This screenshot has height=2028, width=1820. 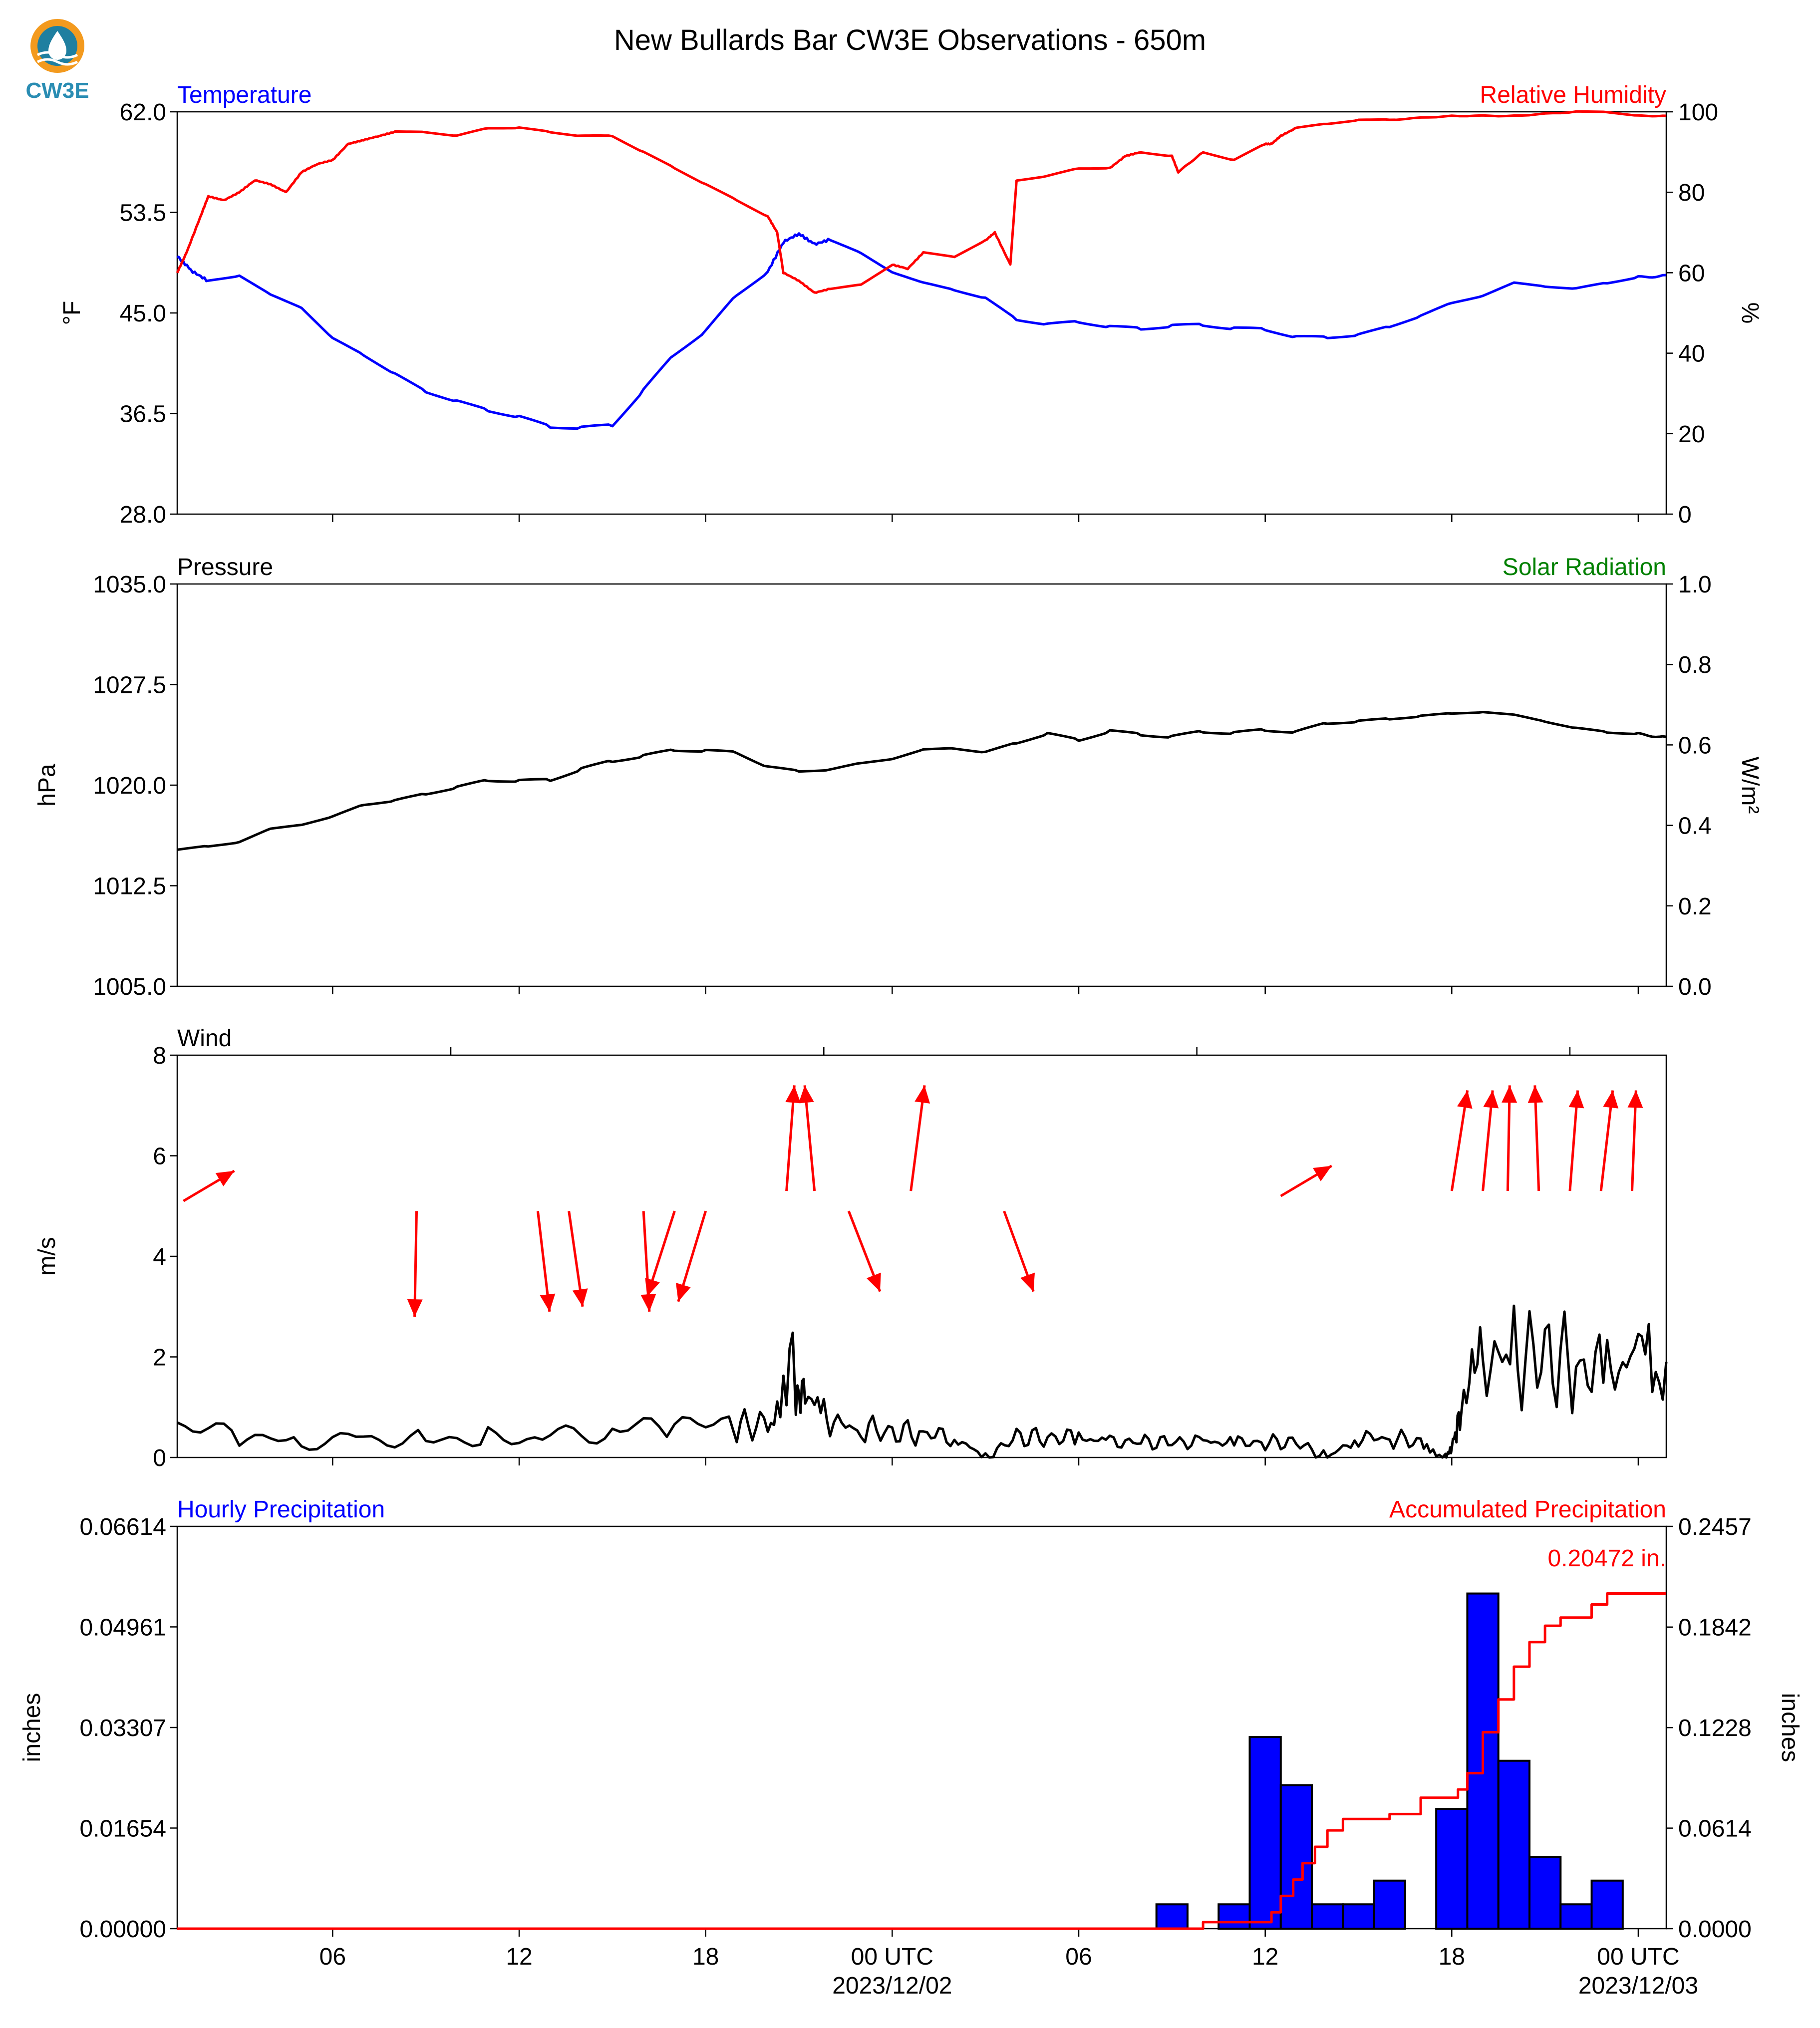 What do you see at coordinates (1695, 665) in the screenshot?
I see `y2-tick-label: 0.8` at bounding box center [1695, 665].